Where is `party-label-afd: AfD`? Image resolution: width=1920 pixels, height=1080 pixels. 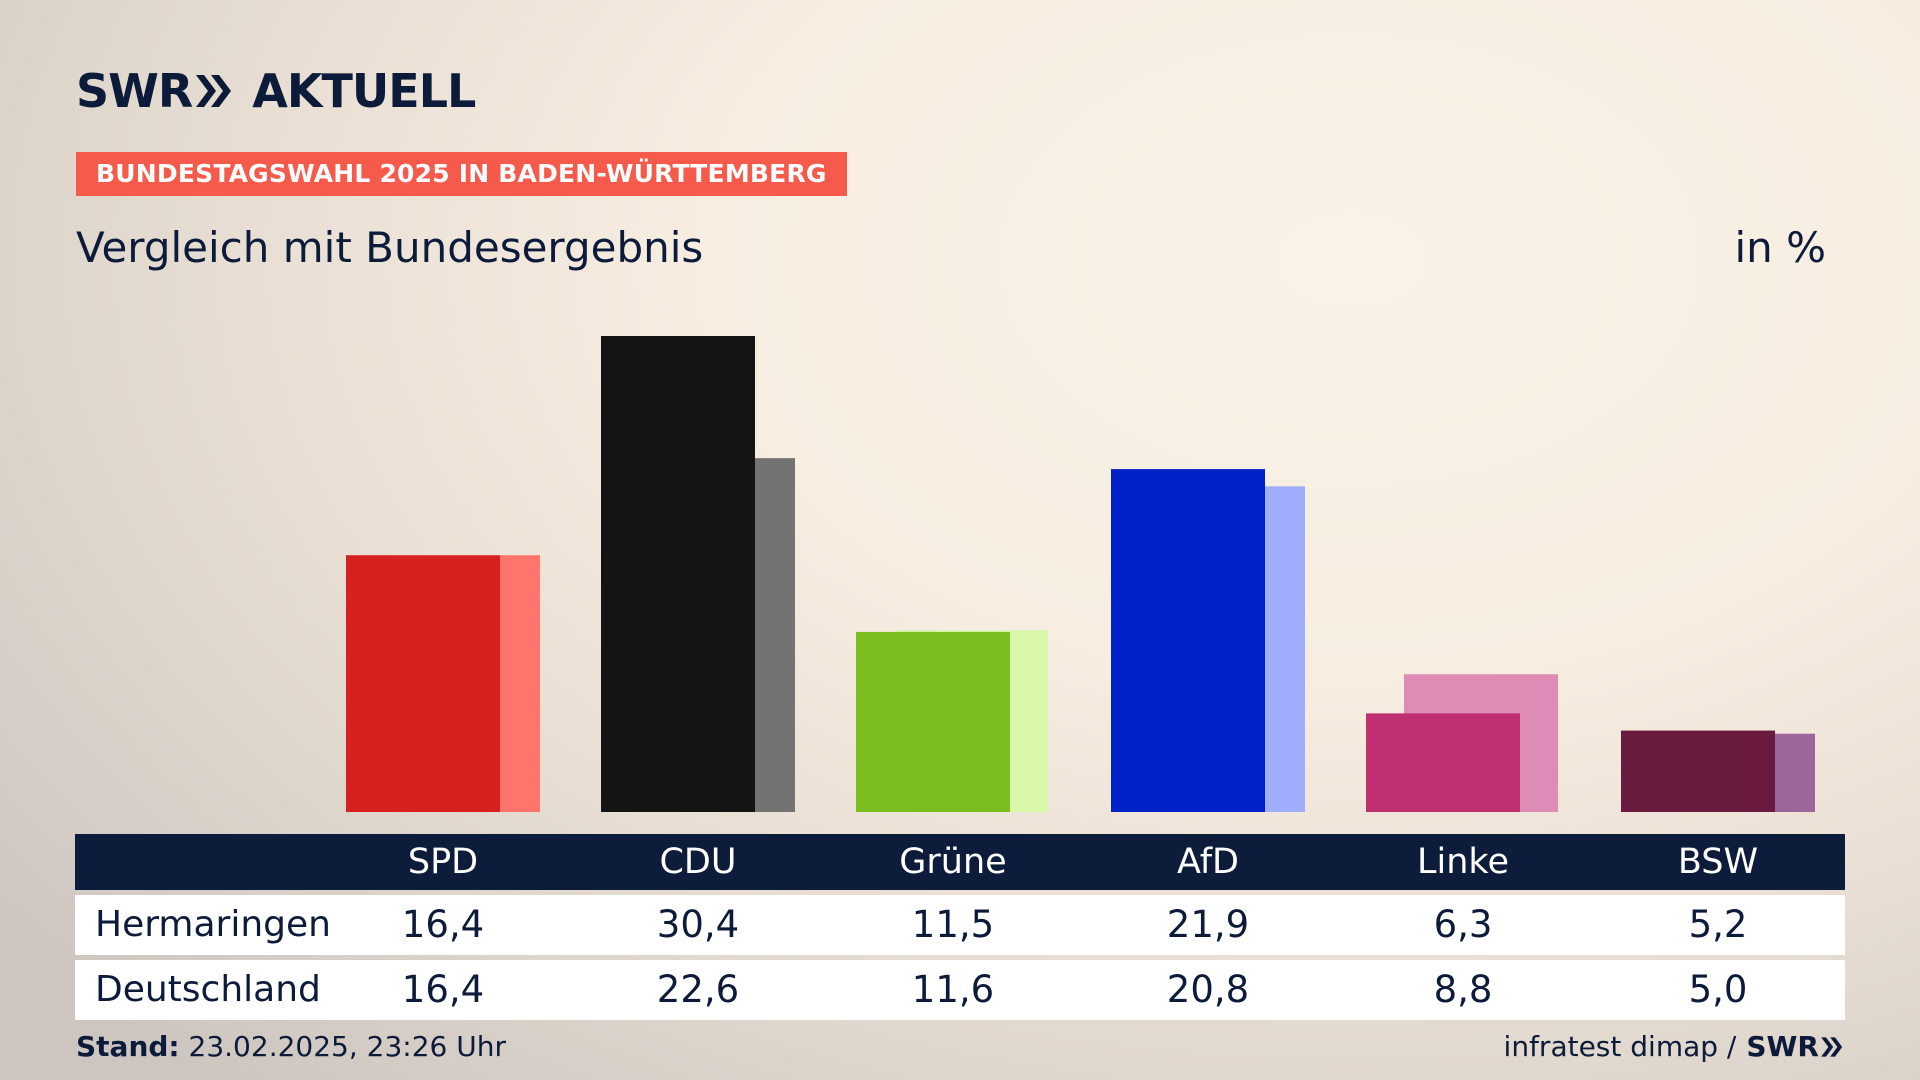
party-label-afd: AfD is located at coordinates (1208, 862).